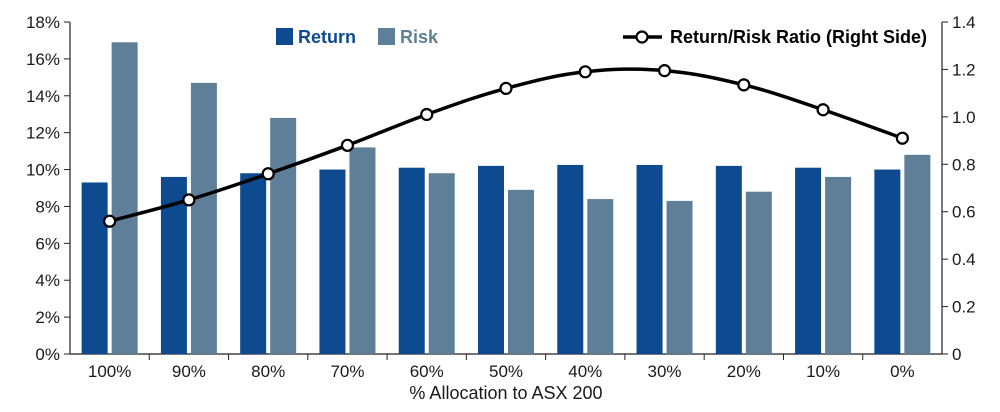 This screenshot has height=412, width=1000. I want to click on y-left-tick-label: 16%, so click(43, 59).